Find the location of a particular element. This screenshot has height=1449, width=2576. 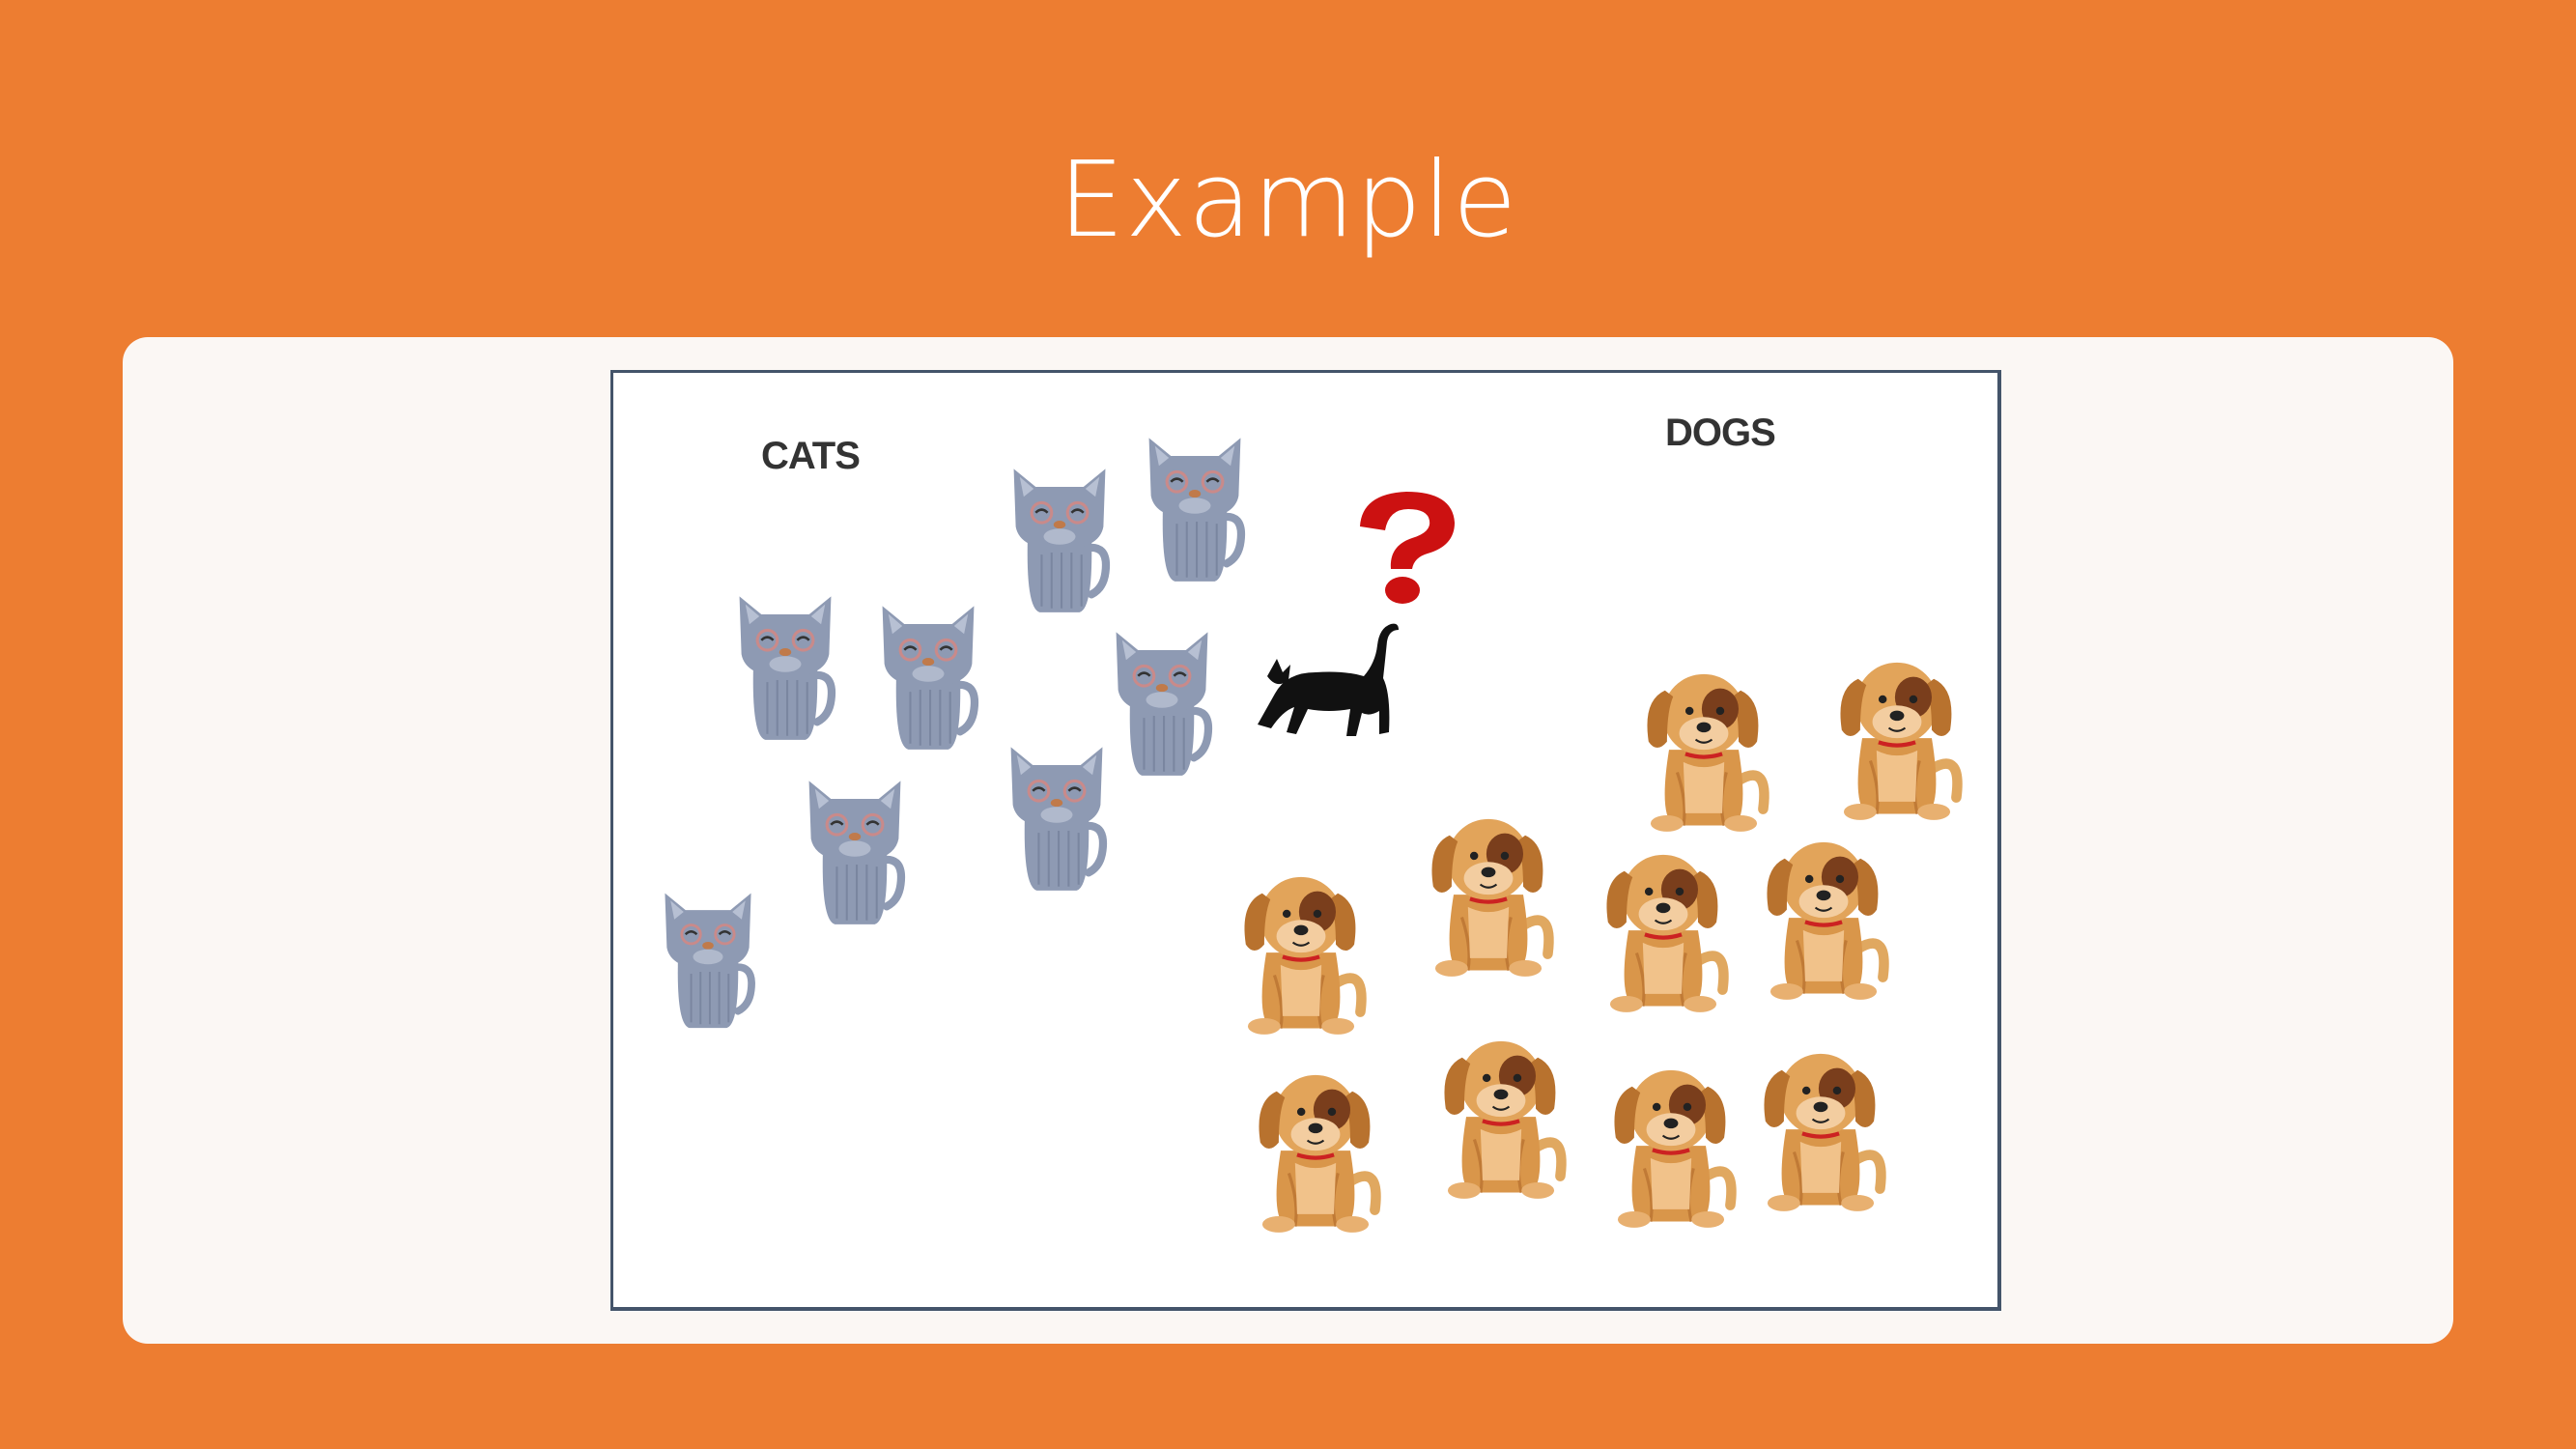

cats-label: CATS is located at coordinates (811, 456).